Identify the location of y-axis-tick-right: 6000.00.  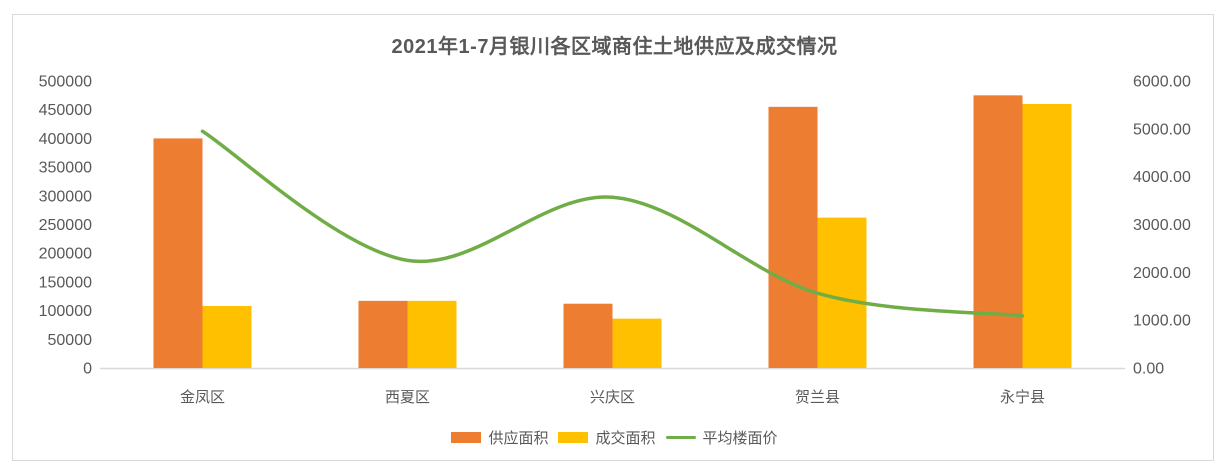
(1162, 82).